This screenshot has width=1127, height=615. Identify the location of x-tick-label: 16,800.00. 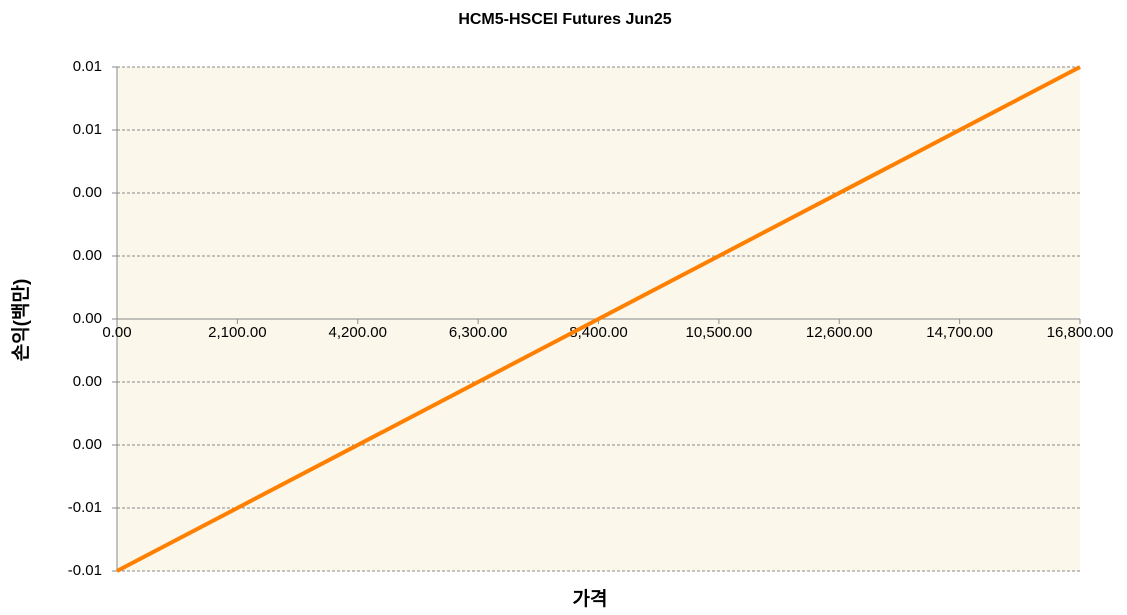
(1080, 332).